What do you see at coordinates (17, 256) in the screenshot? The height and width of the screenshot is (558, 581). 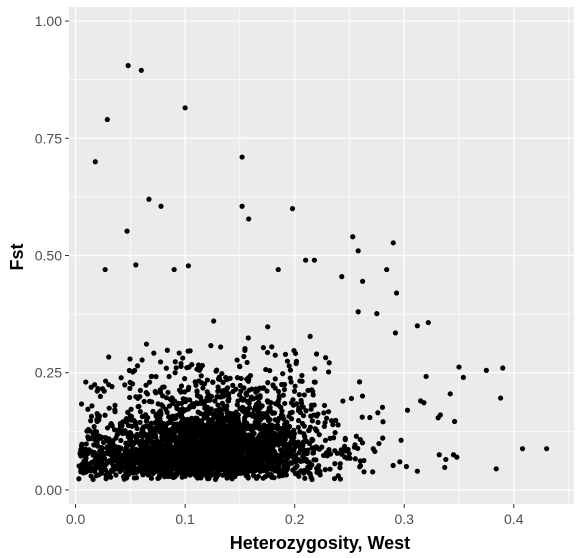 I see `y-axis-title: Fst` at bounding box center [17, 256].